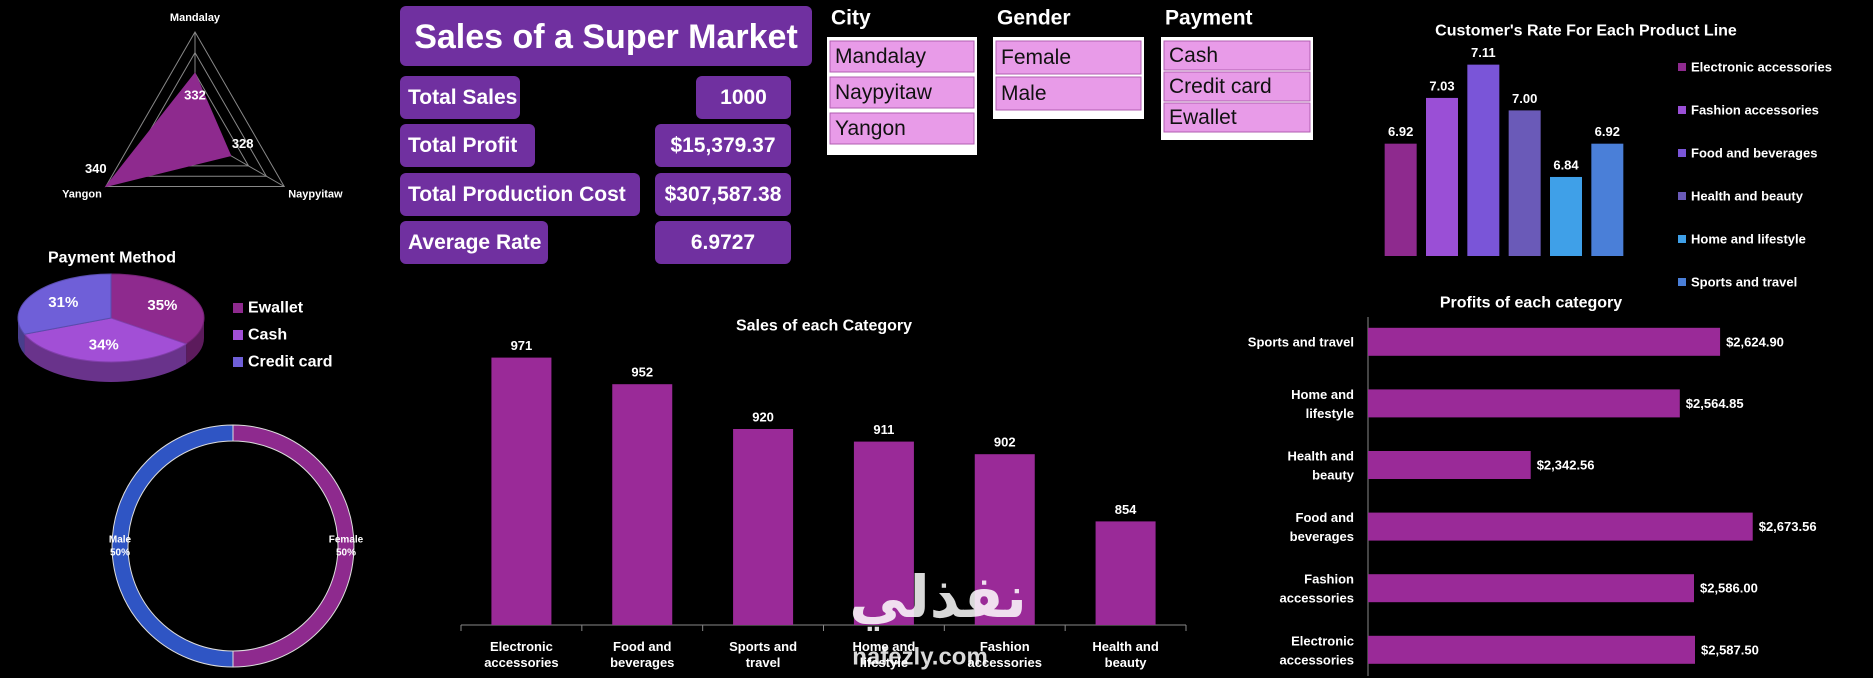 This screenshot has height=678, width=1873. Describe the element at coordinates (1209, 18) in the screenshot. I see `slicer-title: Payment` at that location.